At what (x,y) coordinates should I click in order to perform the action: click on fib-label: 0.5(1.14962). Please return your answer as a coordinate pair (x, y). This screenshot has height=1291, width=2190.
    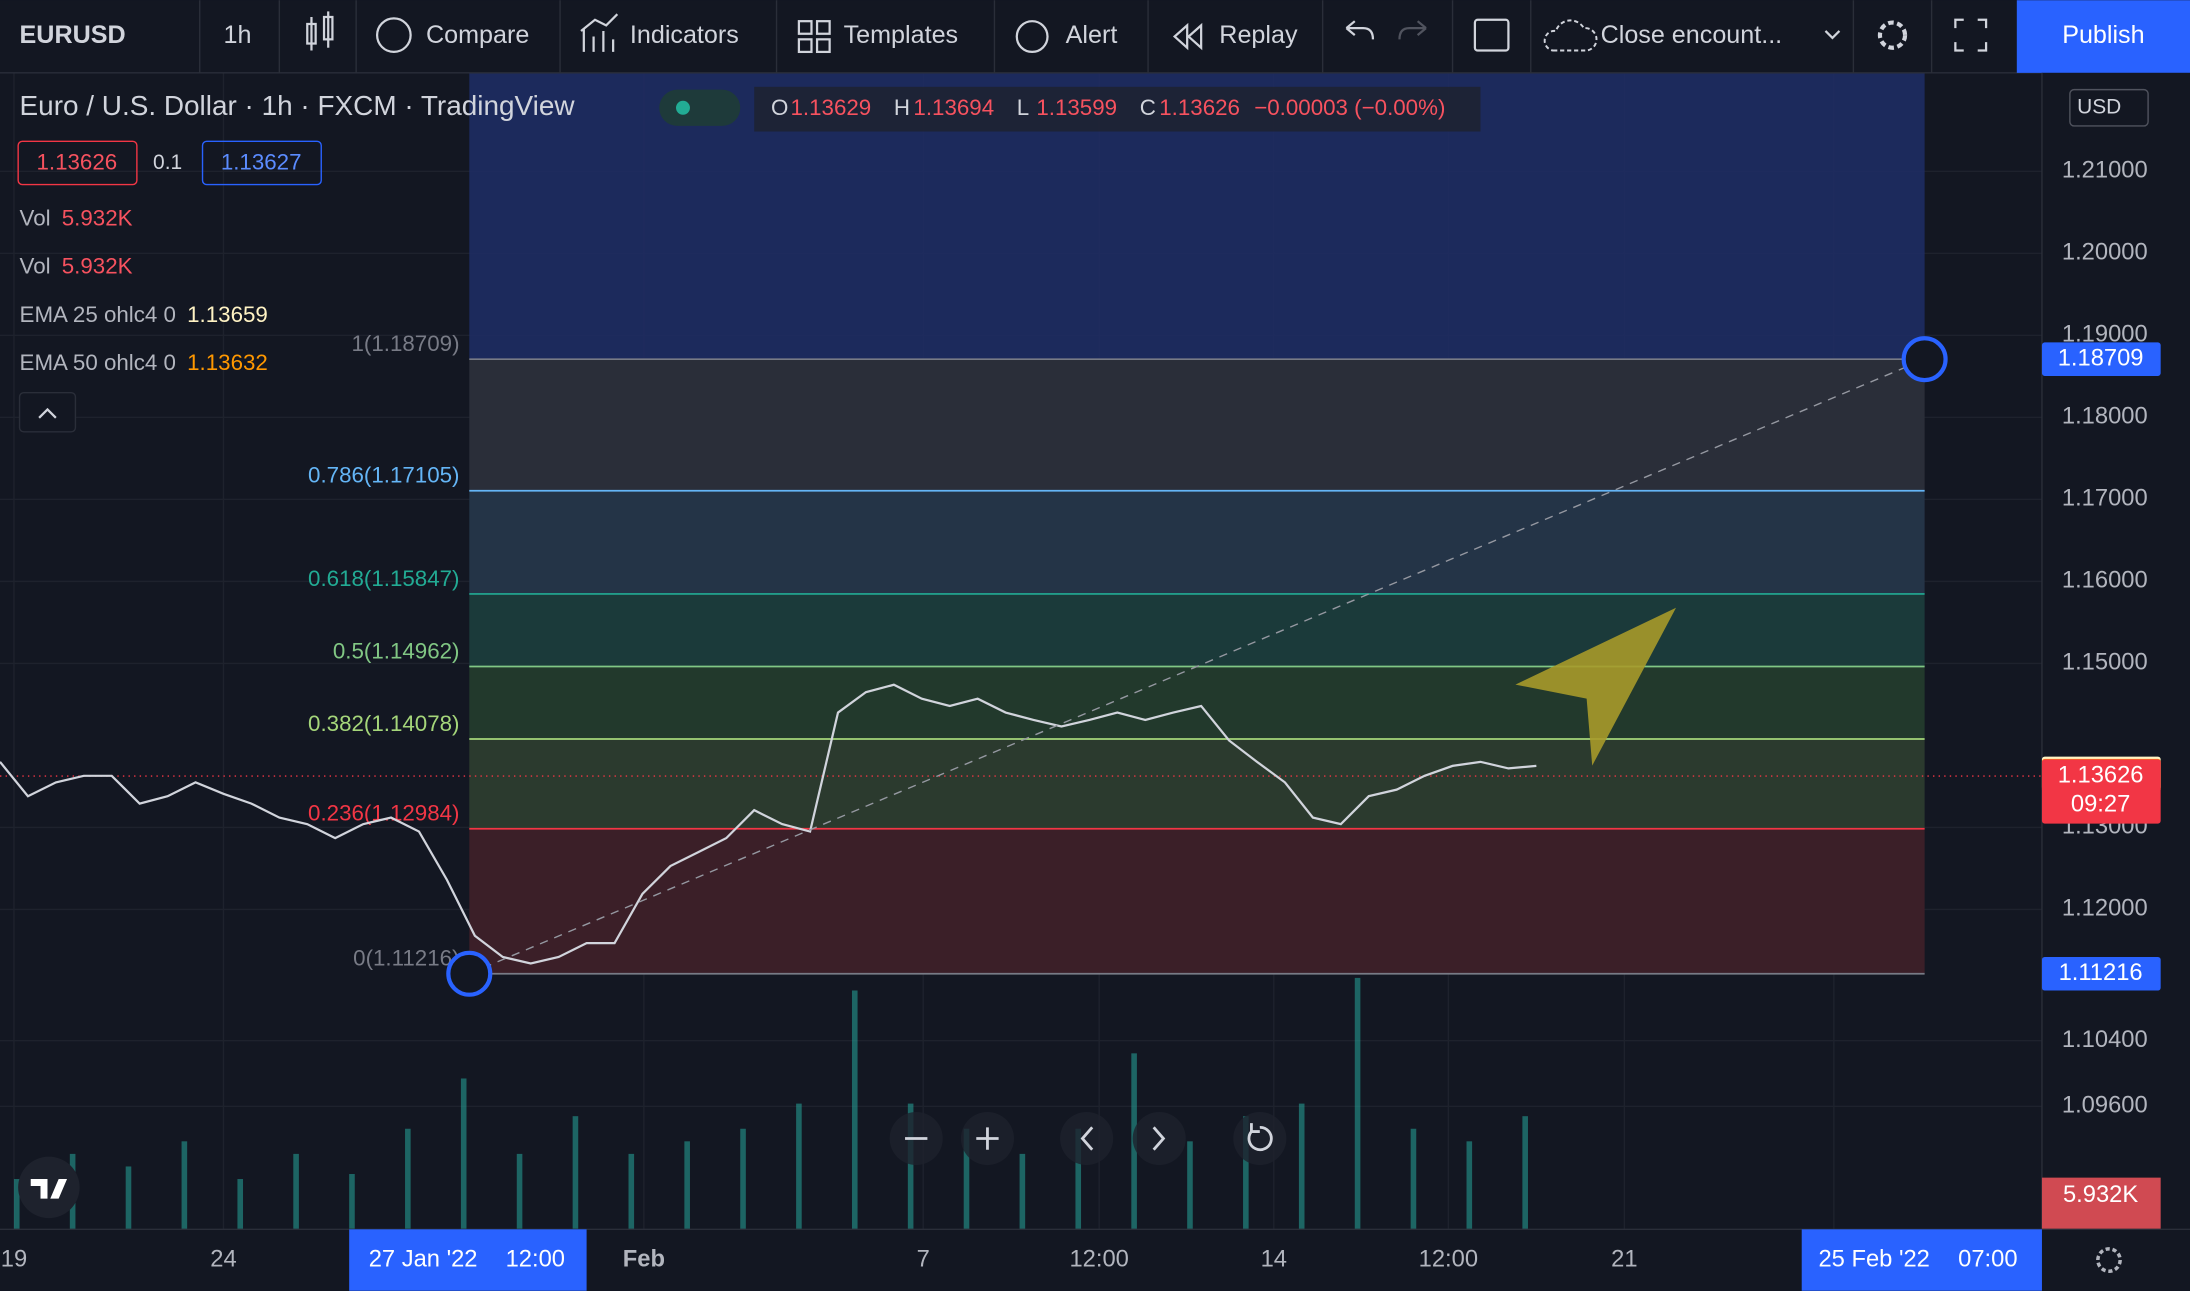
    Looking at the image, I should click on (396, 650).